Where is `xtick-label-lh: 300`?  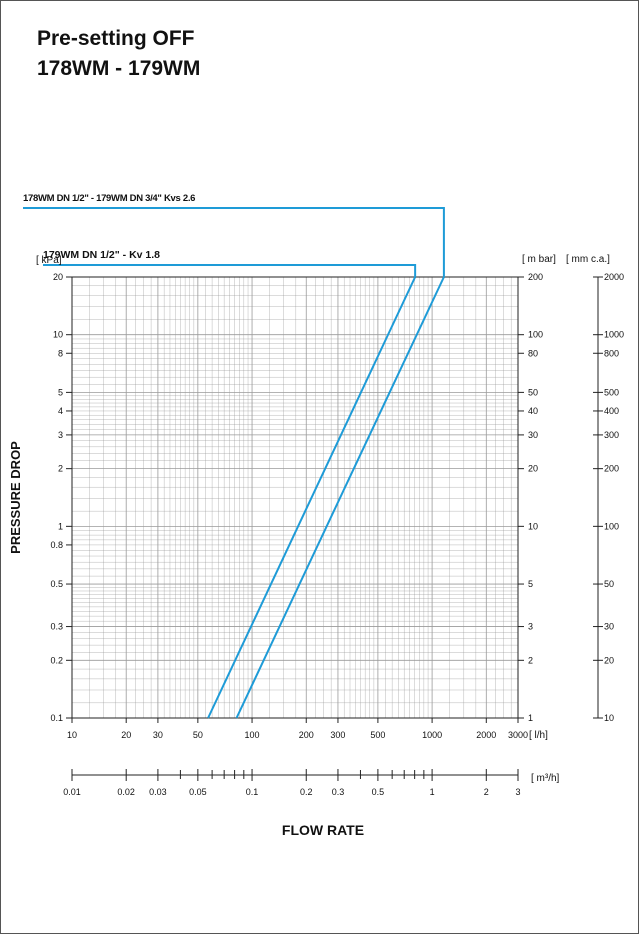
xtick-label-lh: 300 is located at coordinates (337, 735).